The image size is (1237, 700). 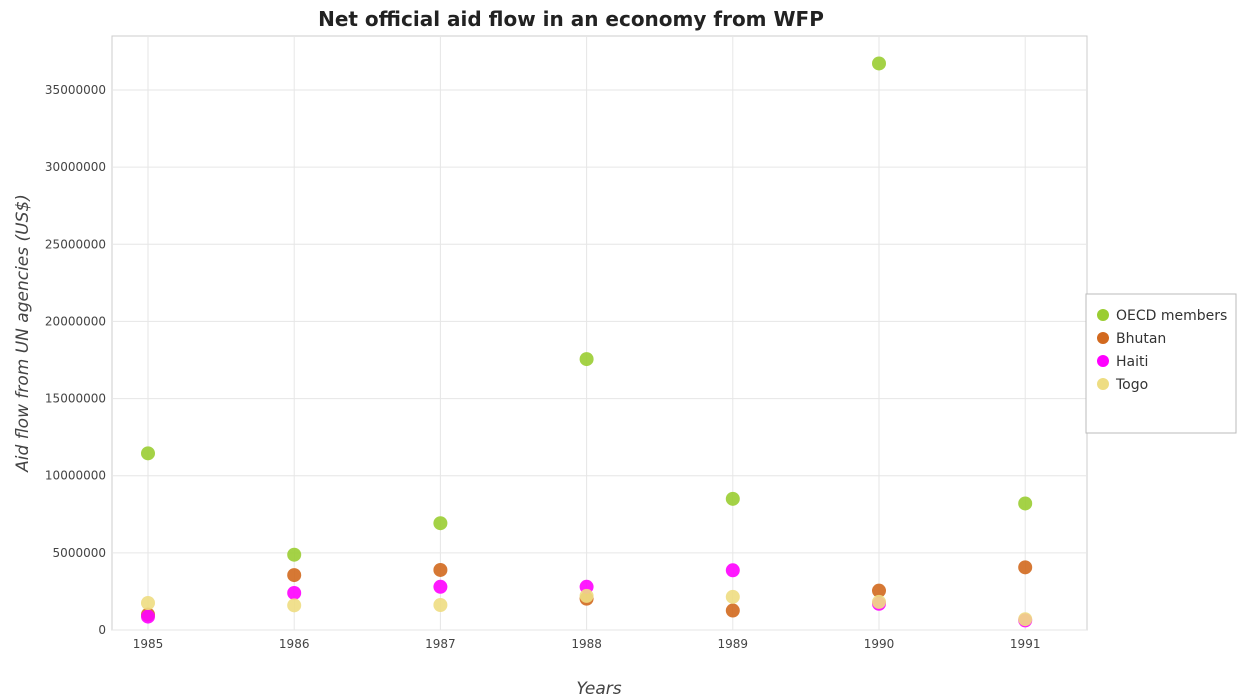 What do you see at coordinates (148, 644) in the screenshot?
I see `x-tick-label: 1985` at bounding box center [148, 644].